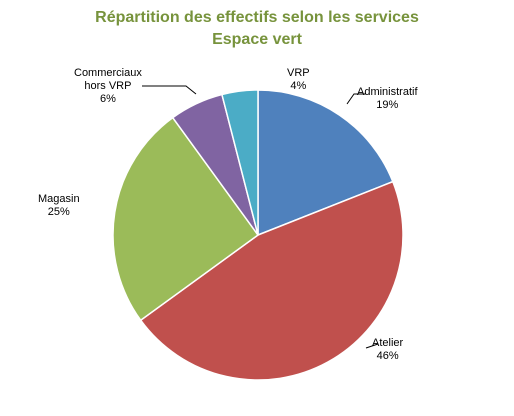 The image size is (514, 416). I want to click on data-label-magasin: Magasin 25%, so click(59, 206).